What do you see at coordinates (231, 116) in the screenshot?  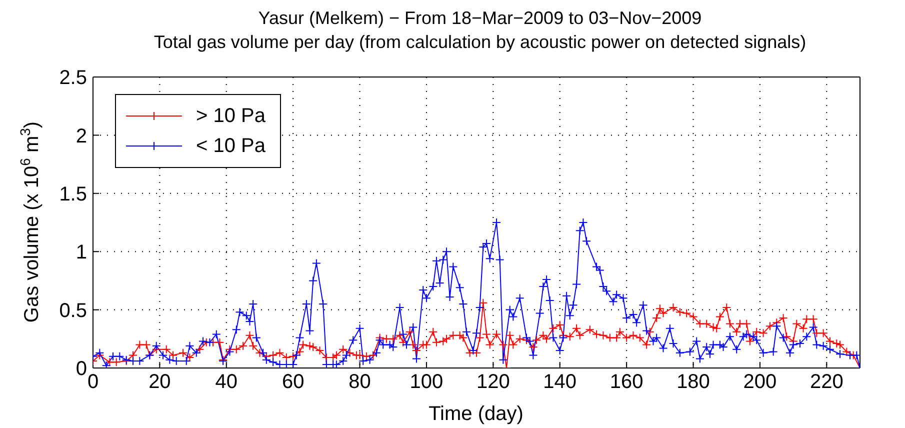 I see `legend-label: > 10 Pa` at bounding box center [231, 116].